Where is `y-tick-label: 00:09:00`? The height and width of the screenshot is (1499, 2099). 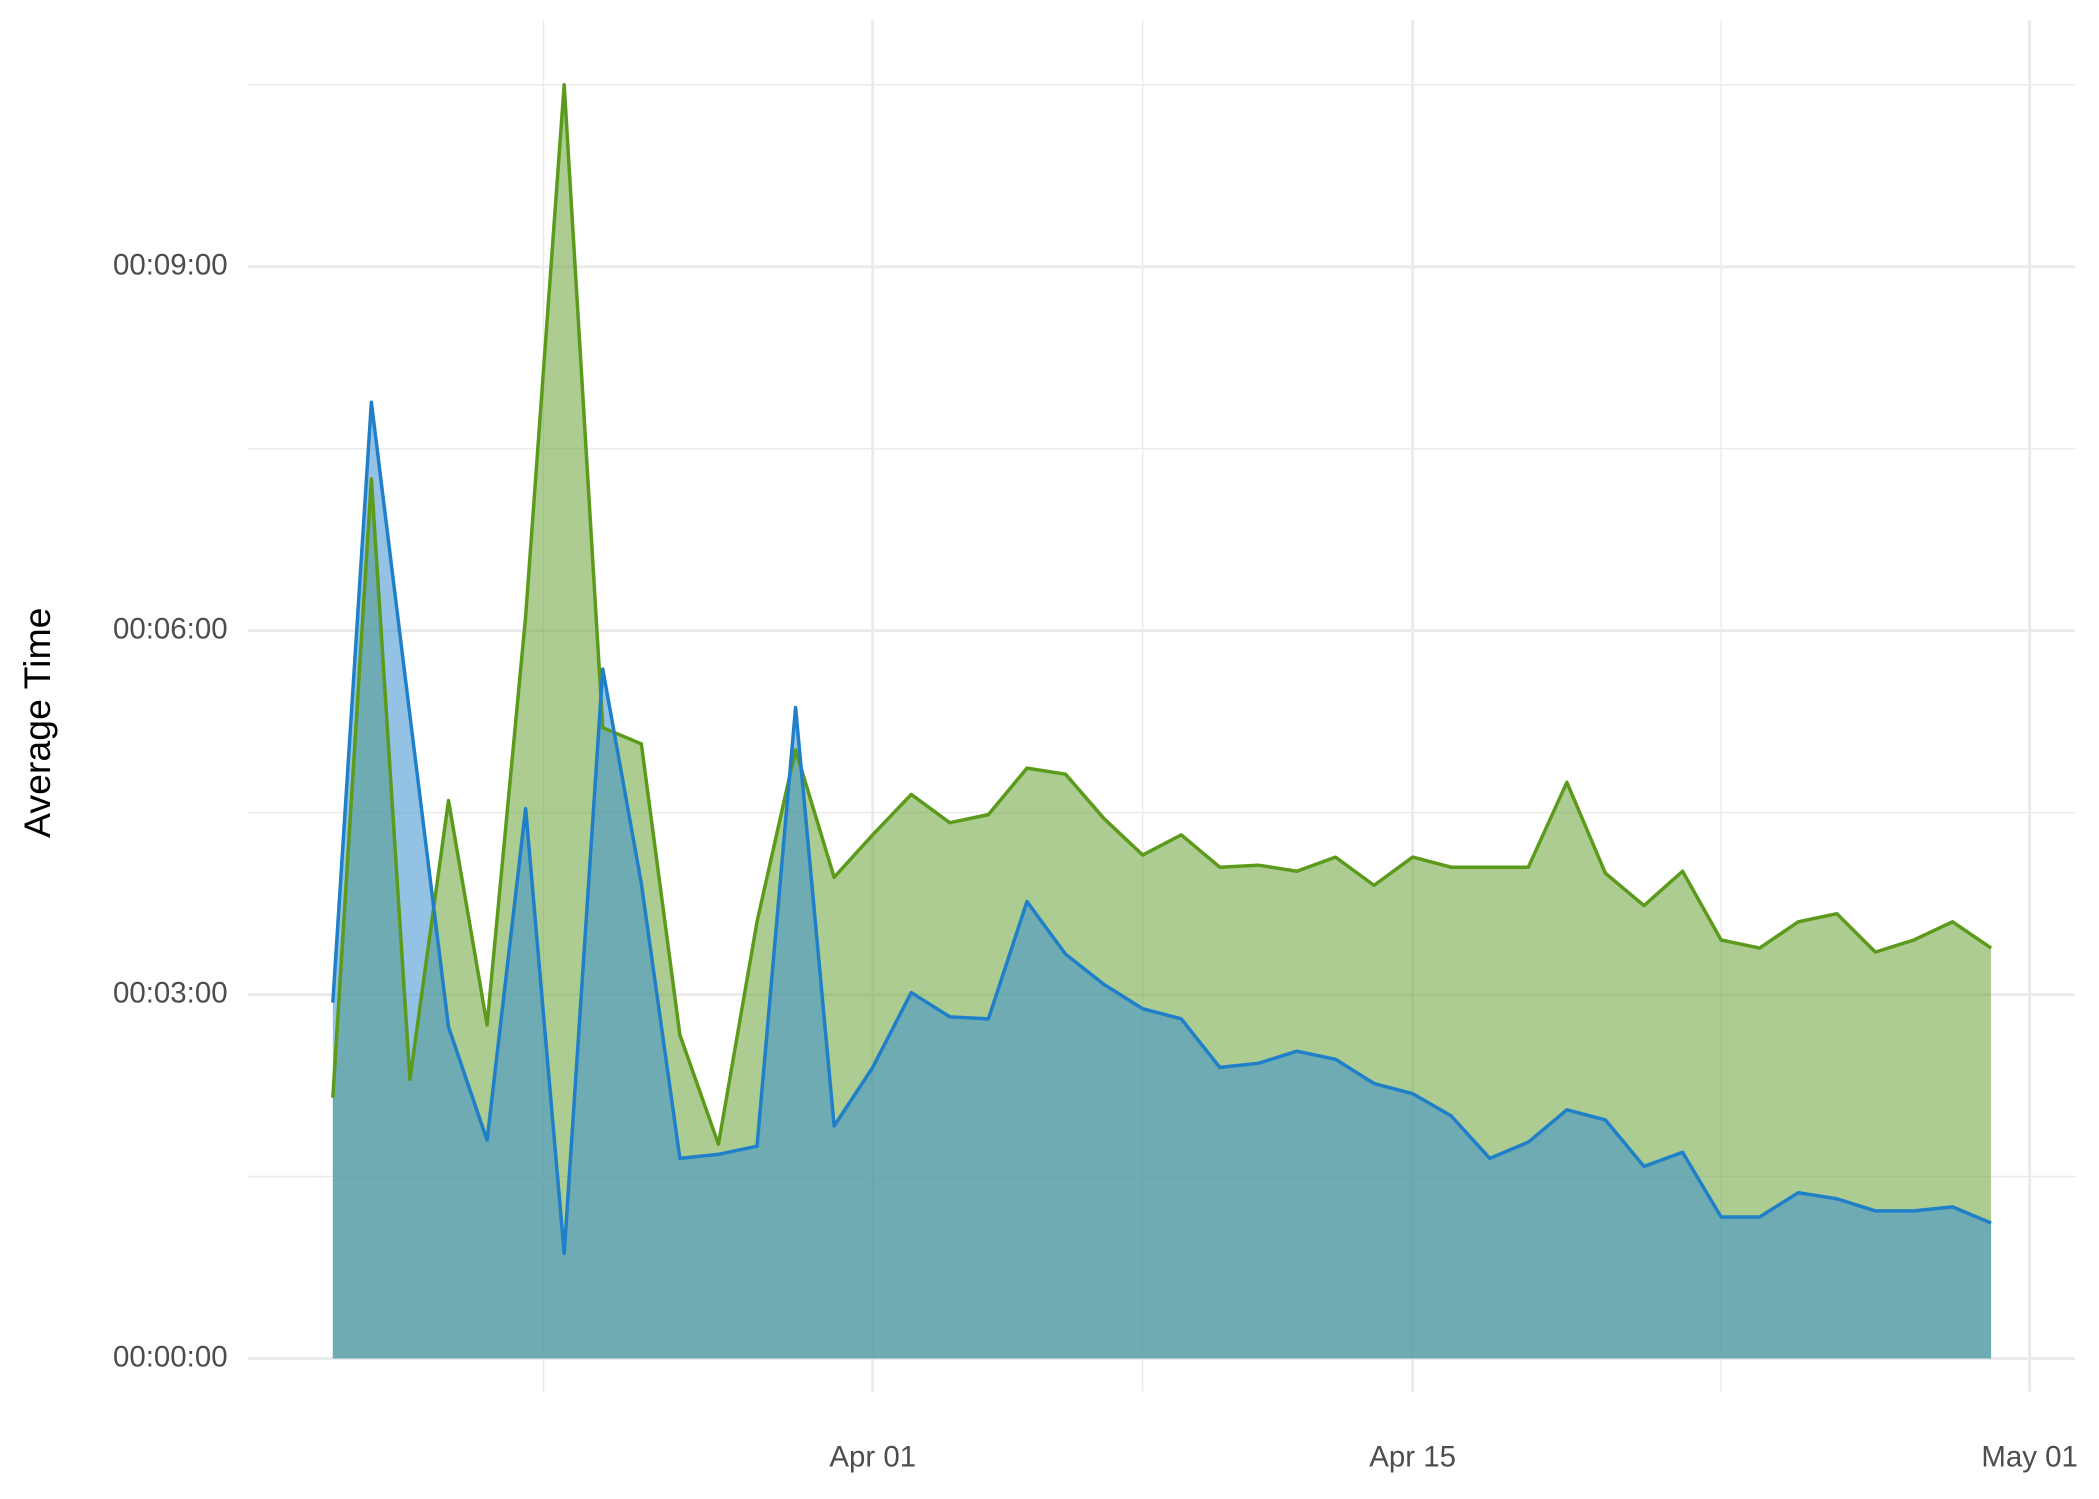
y-tick-label: 00:09:00 is located at coordinates (170, 265).